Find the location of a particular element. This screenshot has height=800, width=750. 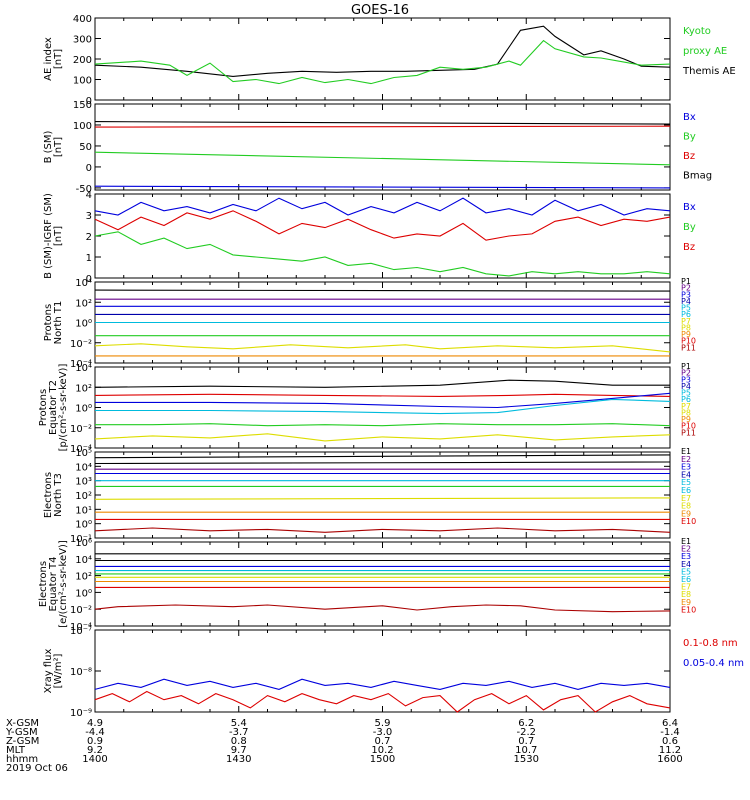

legend-entry: proxy AE is located at coordinates (705, 51).